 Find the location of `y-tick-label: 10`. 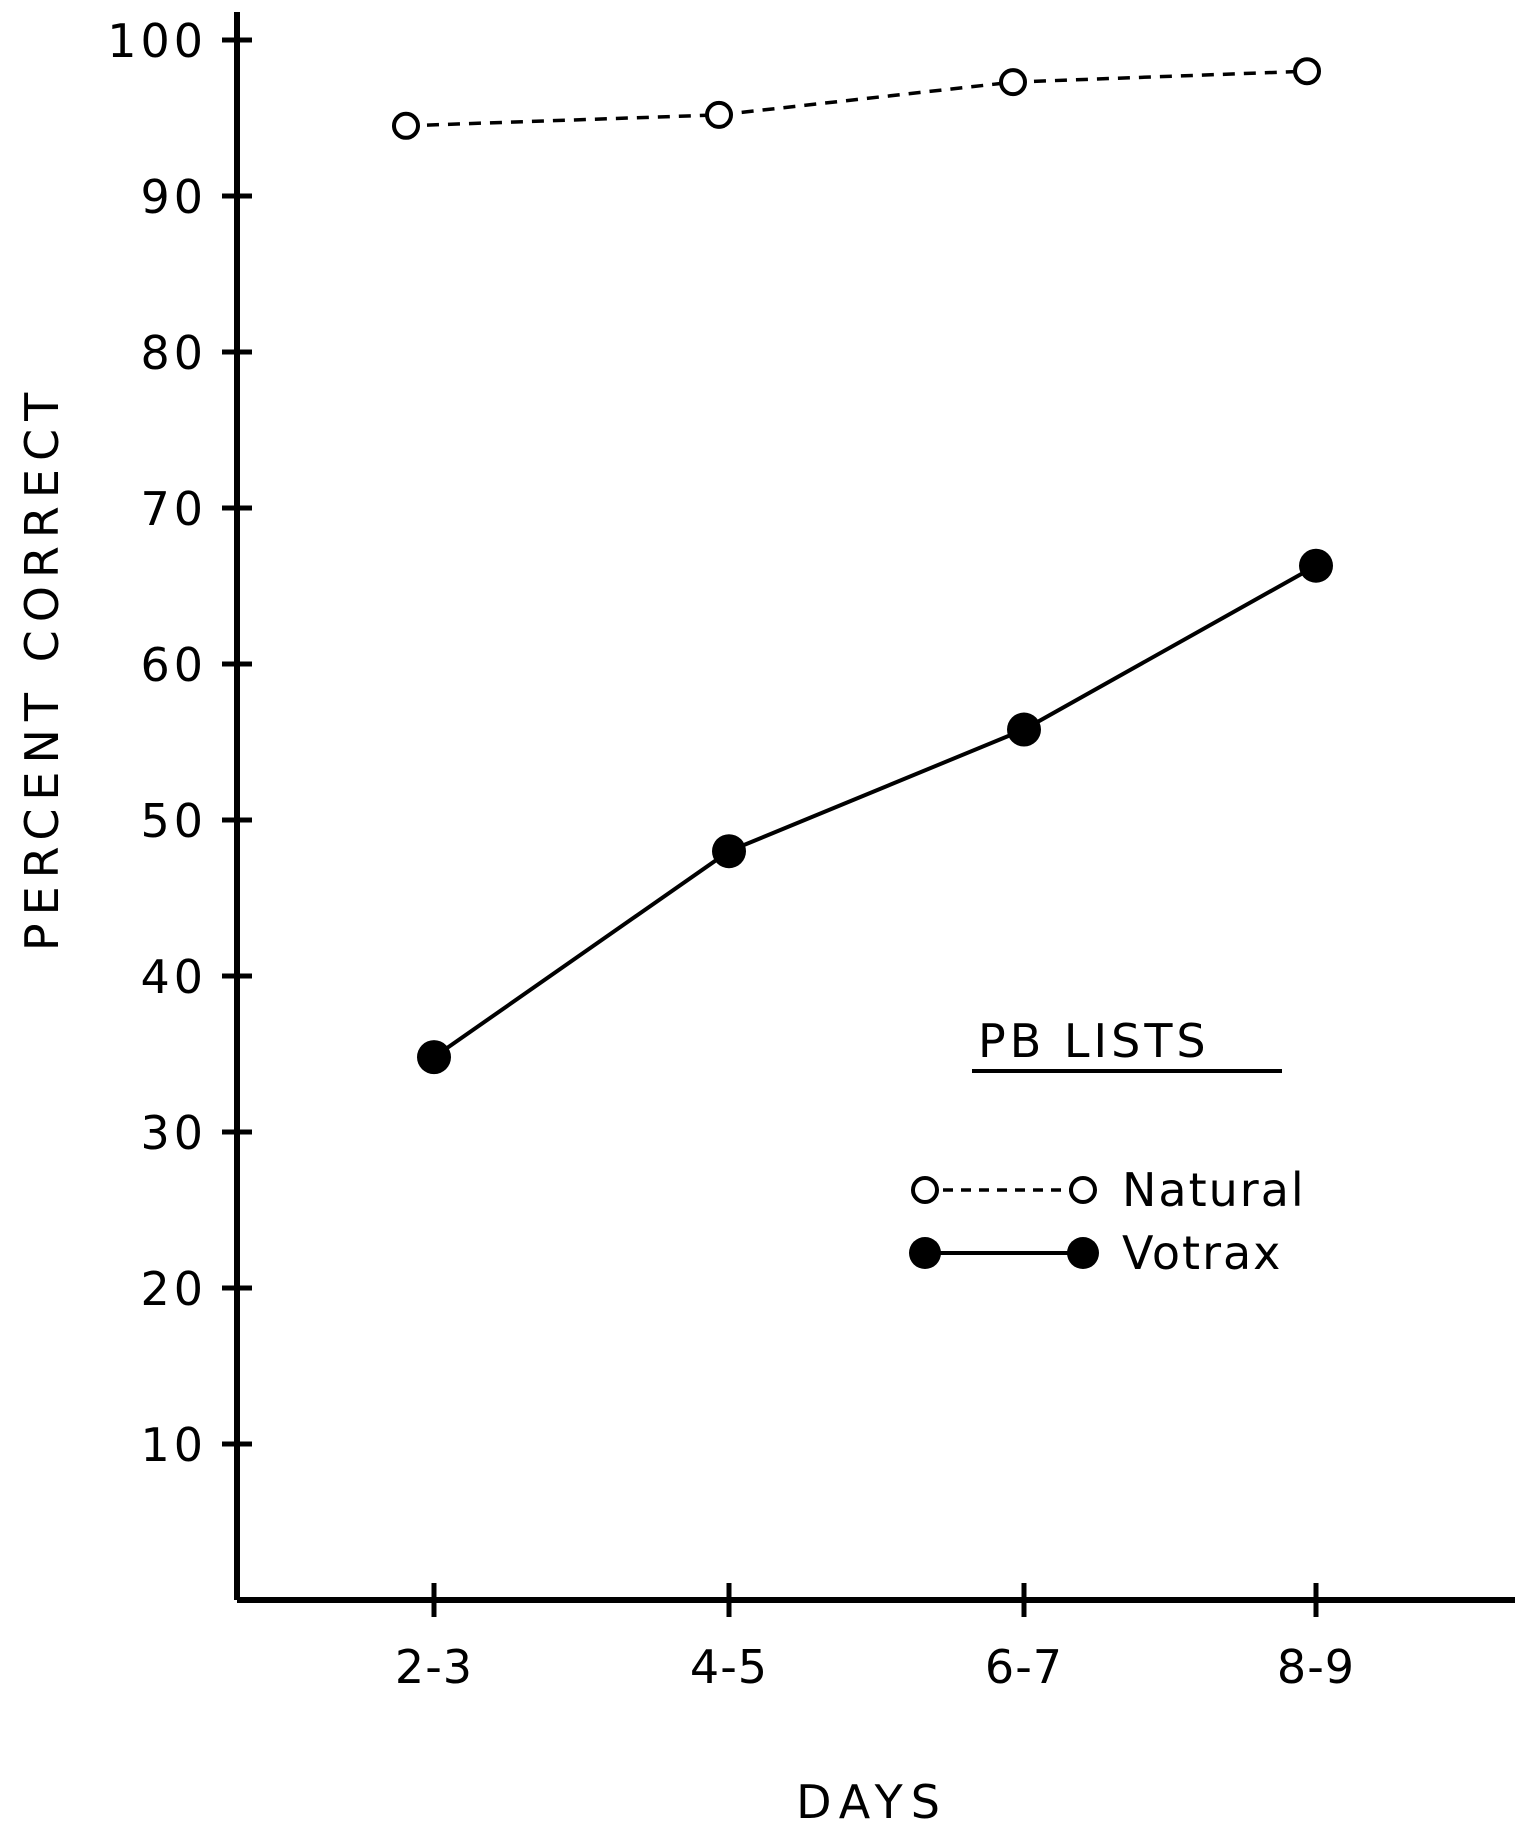

y-tick-label: 10 is located at coordinates (173, 1445).